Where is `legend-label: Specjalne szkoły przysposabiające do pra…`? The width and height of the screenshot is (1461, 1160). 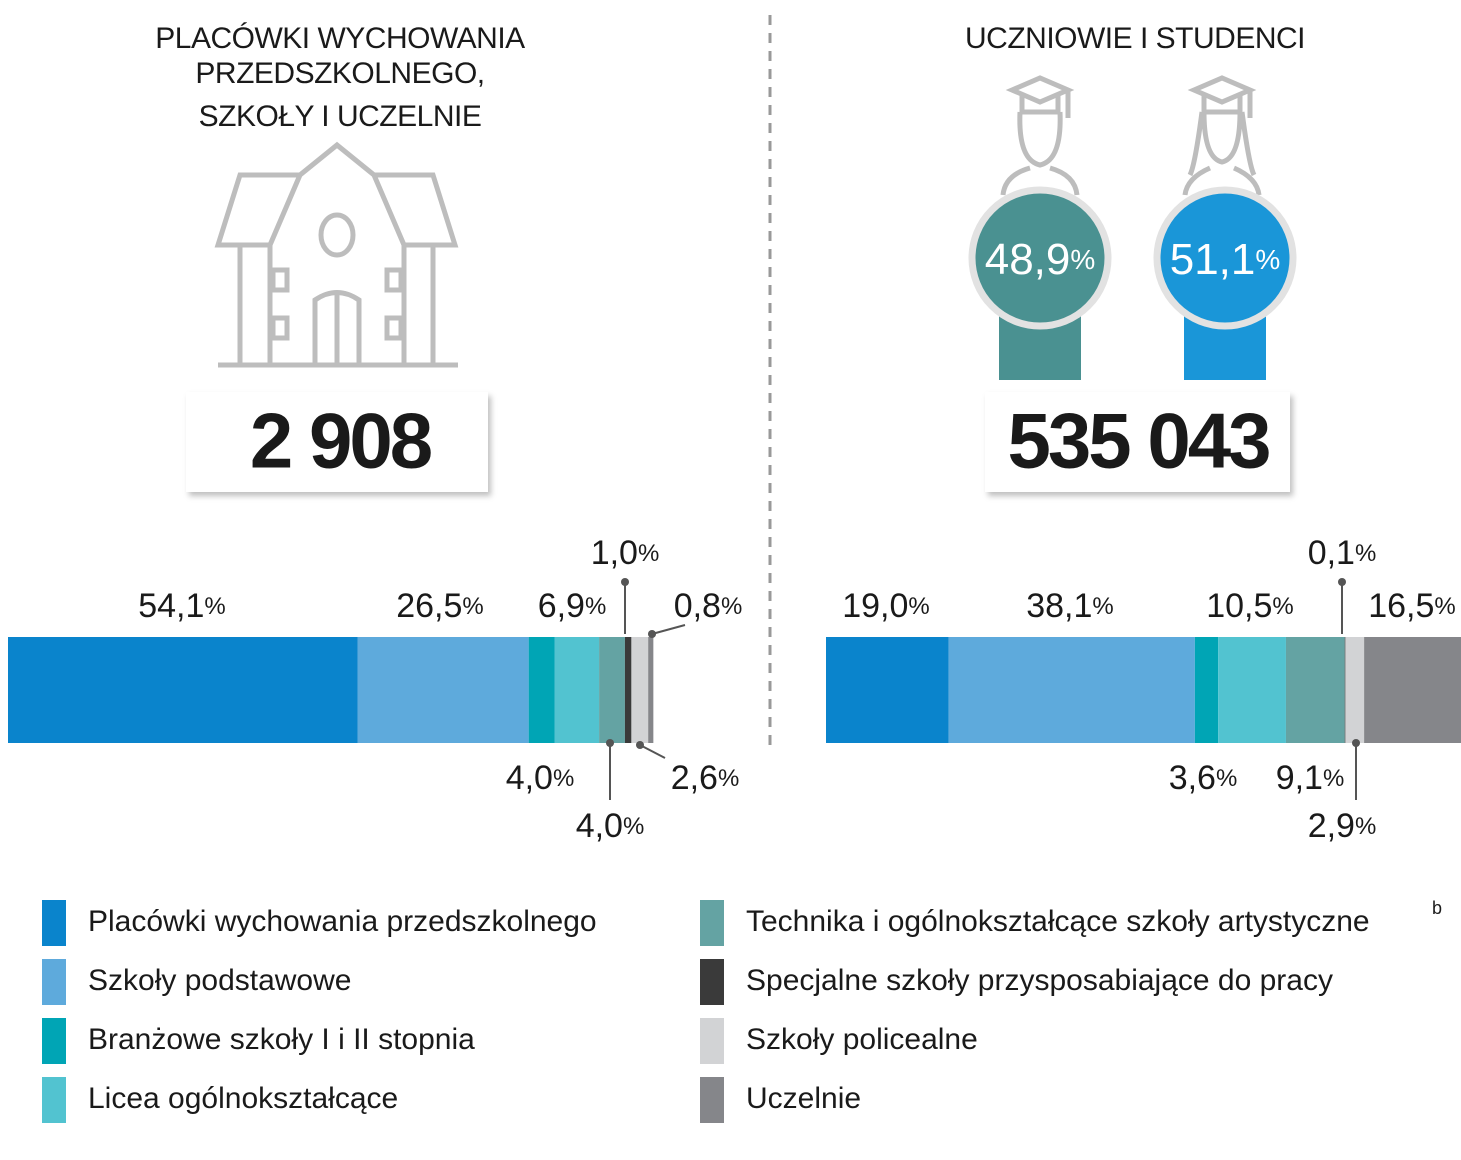
legend-label: Specjalne szkoły przysposabiające do pra… is located at coordinates (1039, 980).